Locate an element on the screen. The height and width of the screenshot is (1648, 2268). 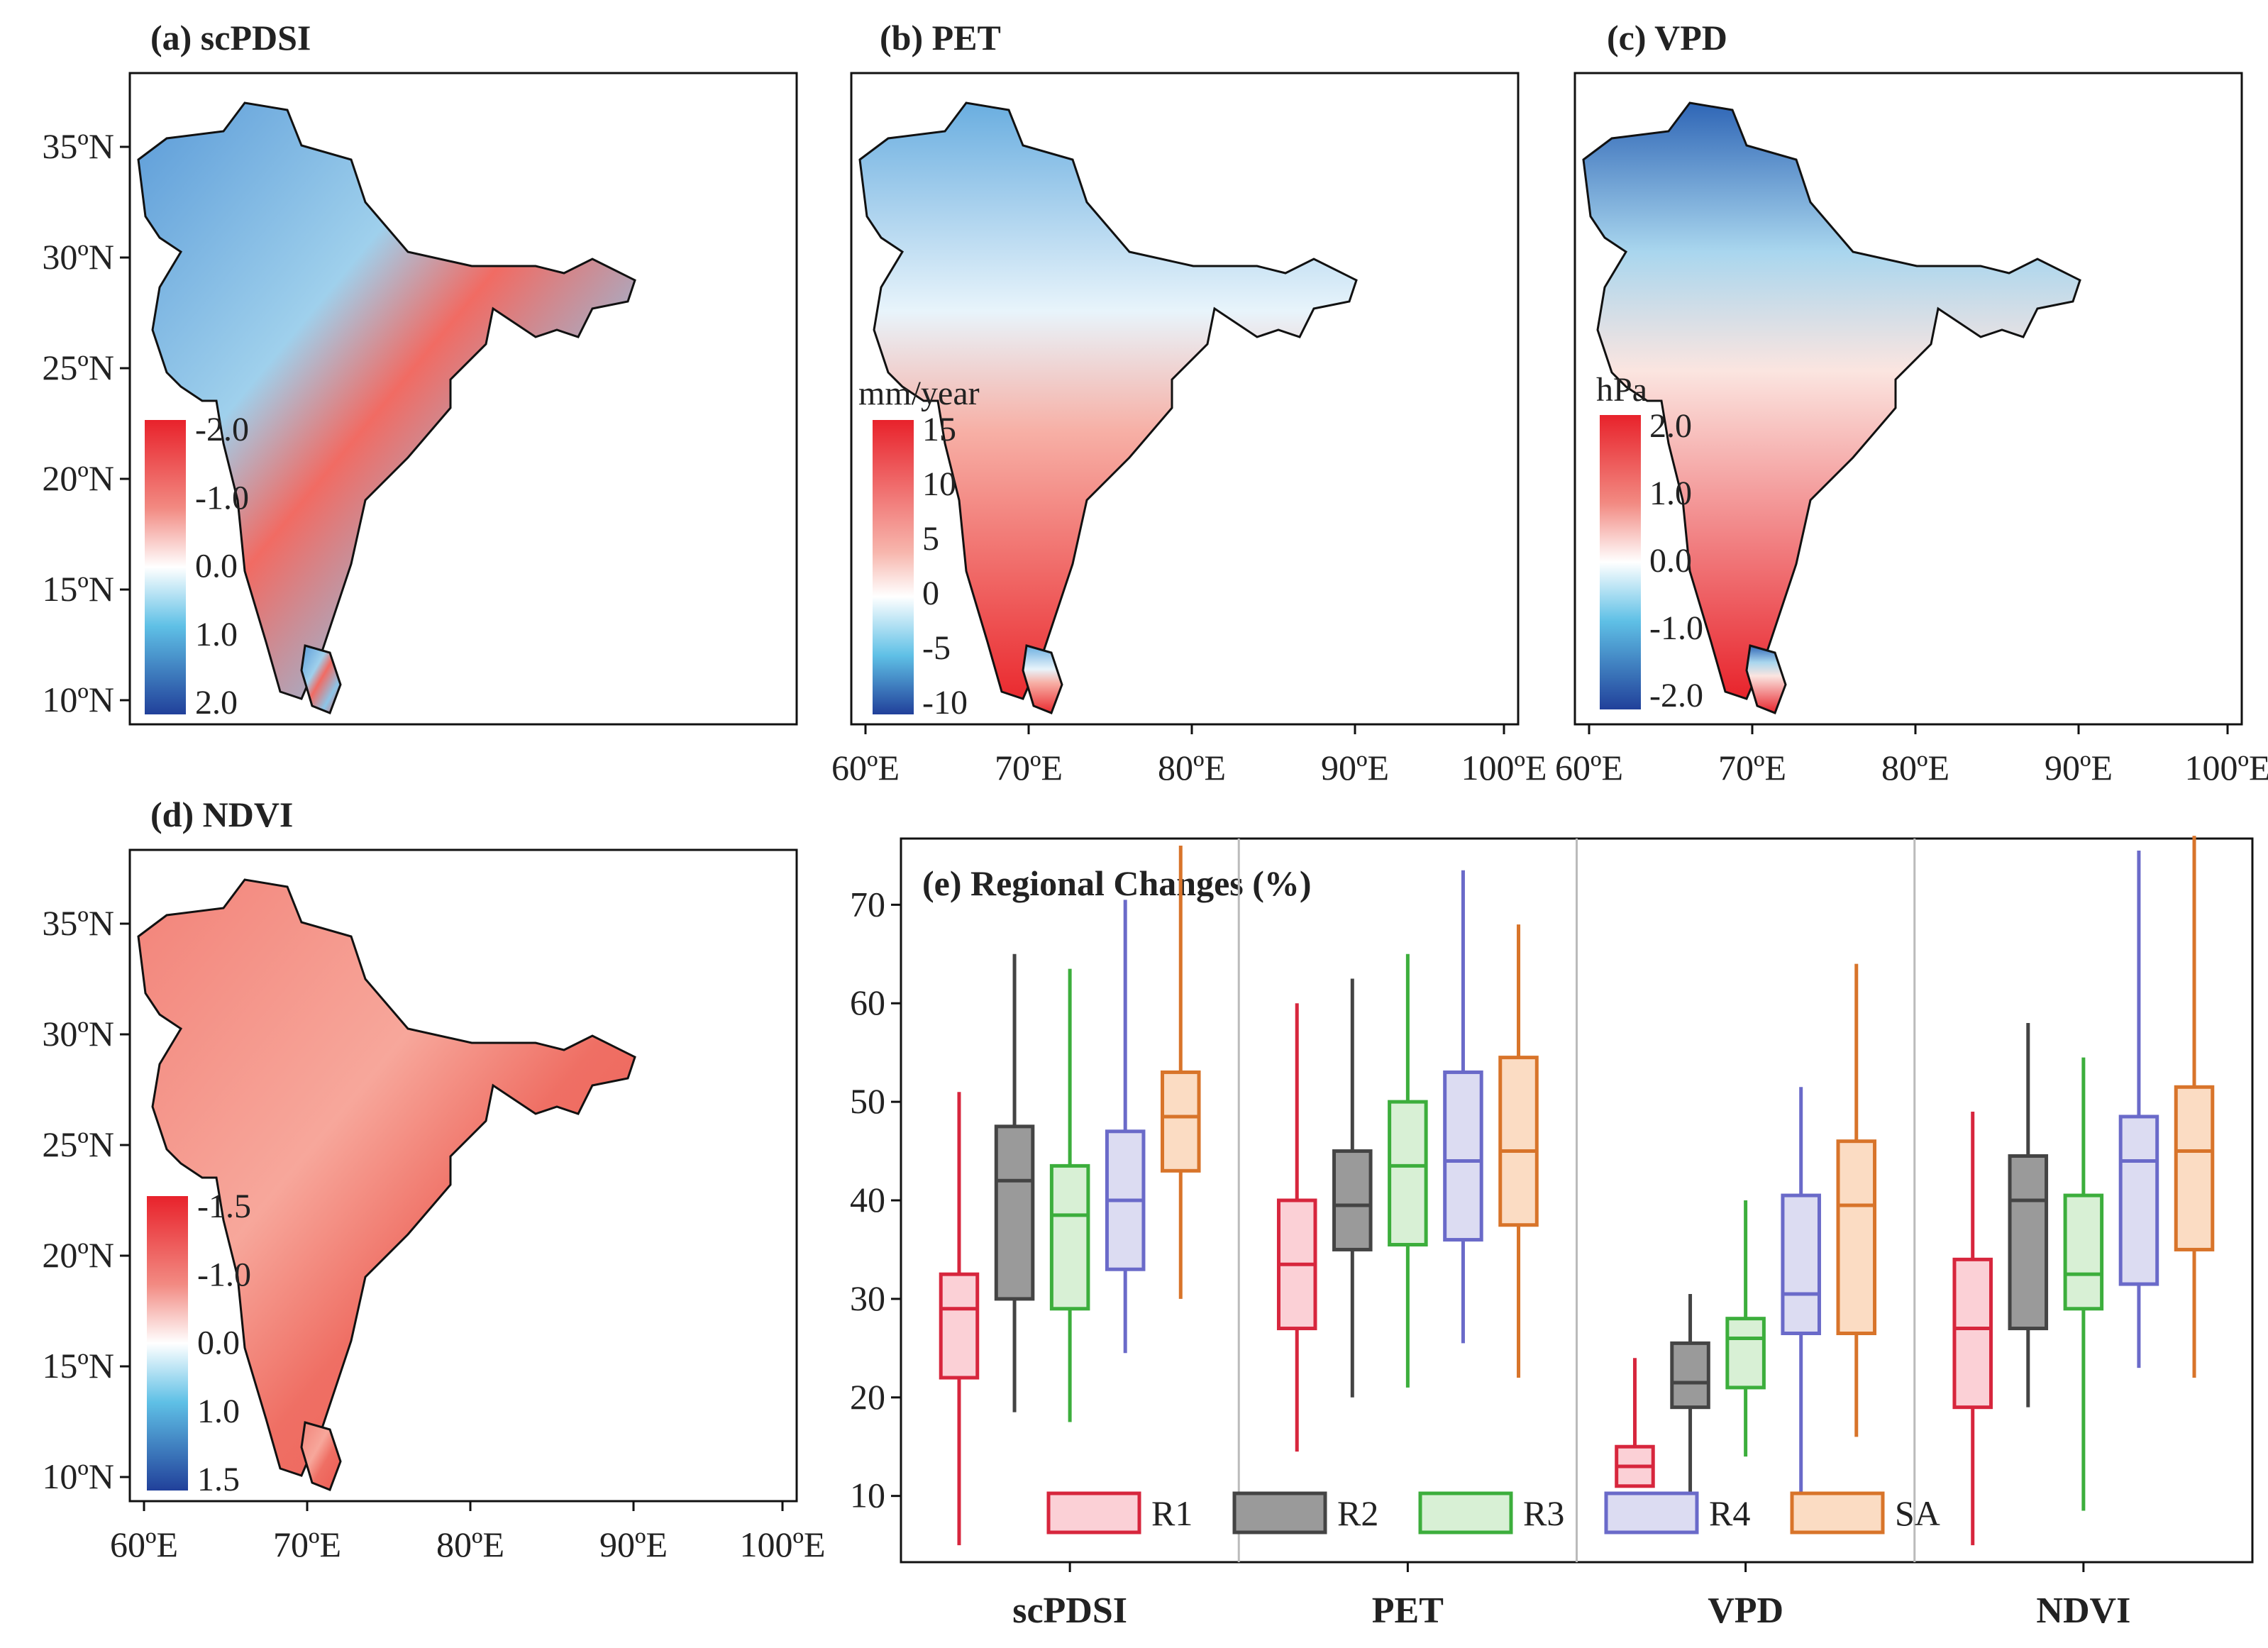
colorbar-ticks-d: -1.5 -1.0 0.0 1.0 1.5 is located at coordinates (224, 1343).